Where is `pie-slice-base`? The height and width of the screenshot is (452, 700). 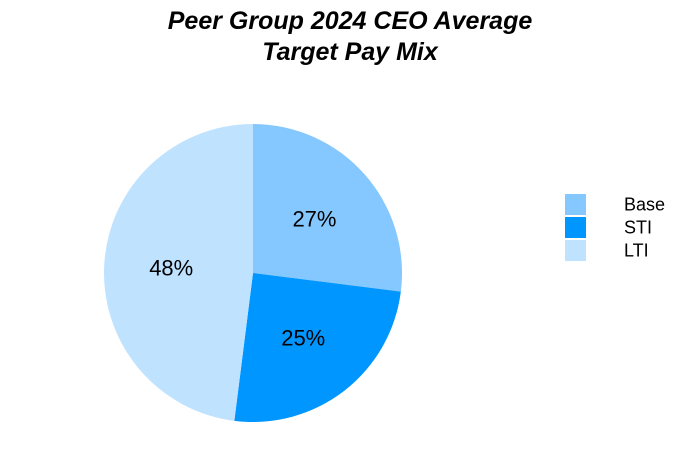
pie-slice-base is located at coordinates (327, 208).